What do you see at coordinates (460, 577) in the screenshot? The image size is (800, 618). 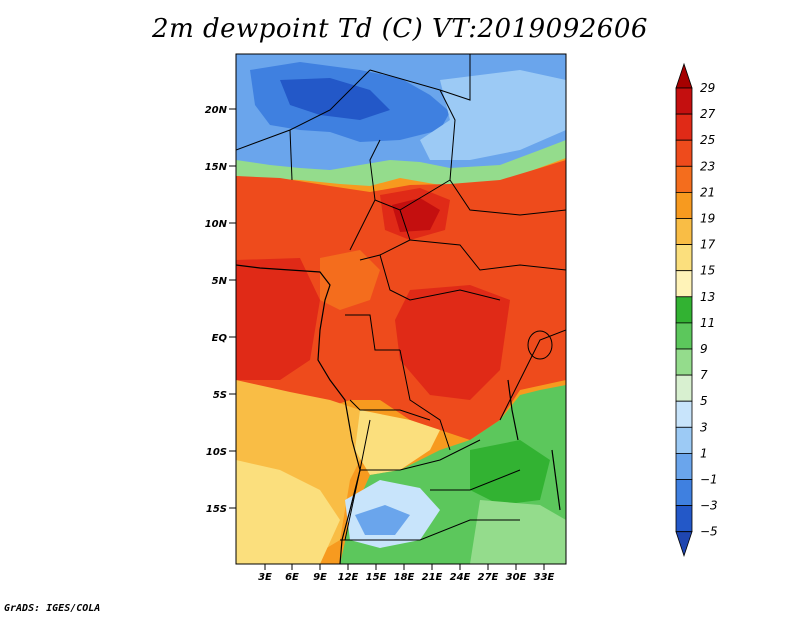 I see `lon-label: 24E` at bounding box center [460, 577].